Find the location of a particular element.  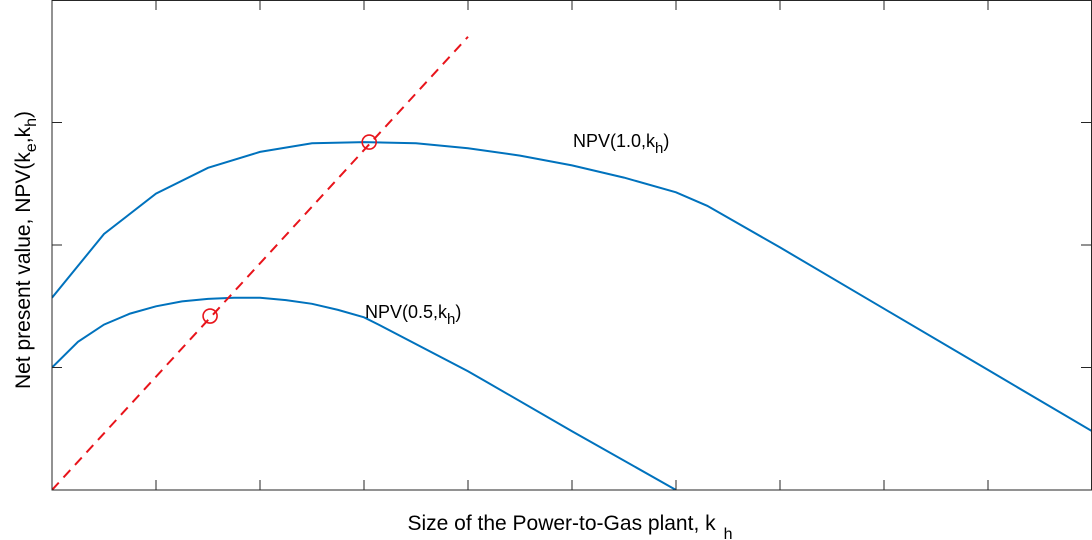

annotation-npv-1: NPV(1.0,kh) is located at coordinates (621, 144).